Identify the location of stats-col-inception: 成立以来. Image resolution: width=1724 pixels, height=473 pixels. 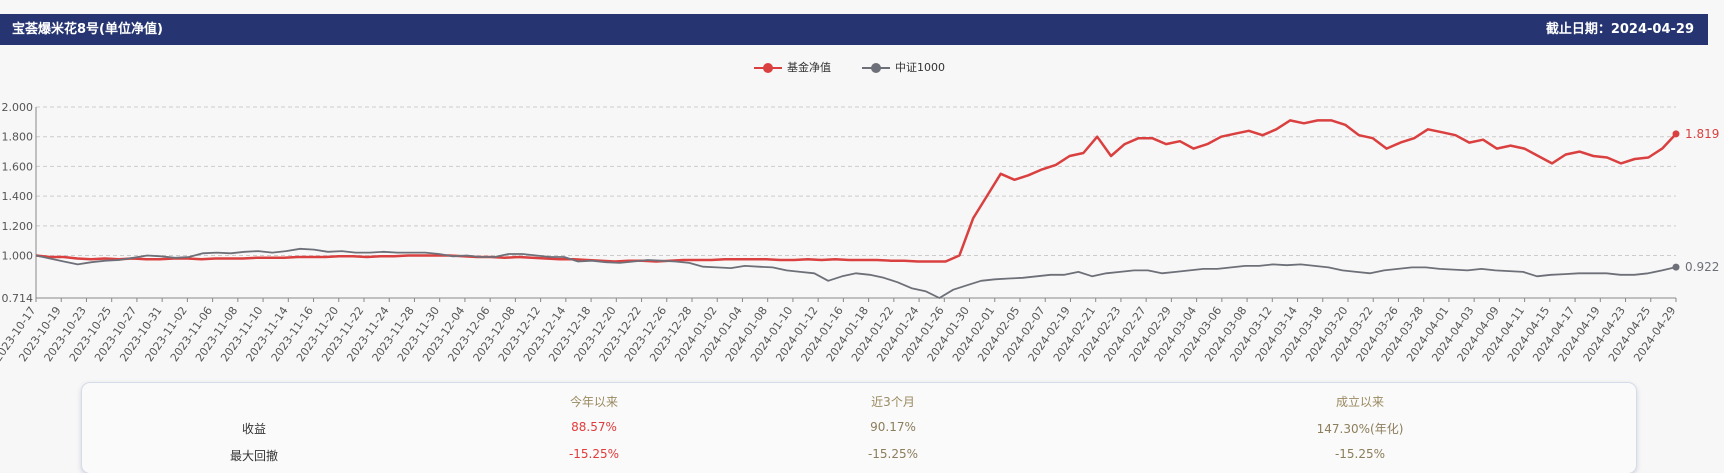
(1360, 402).